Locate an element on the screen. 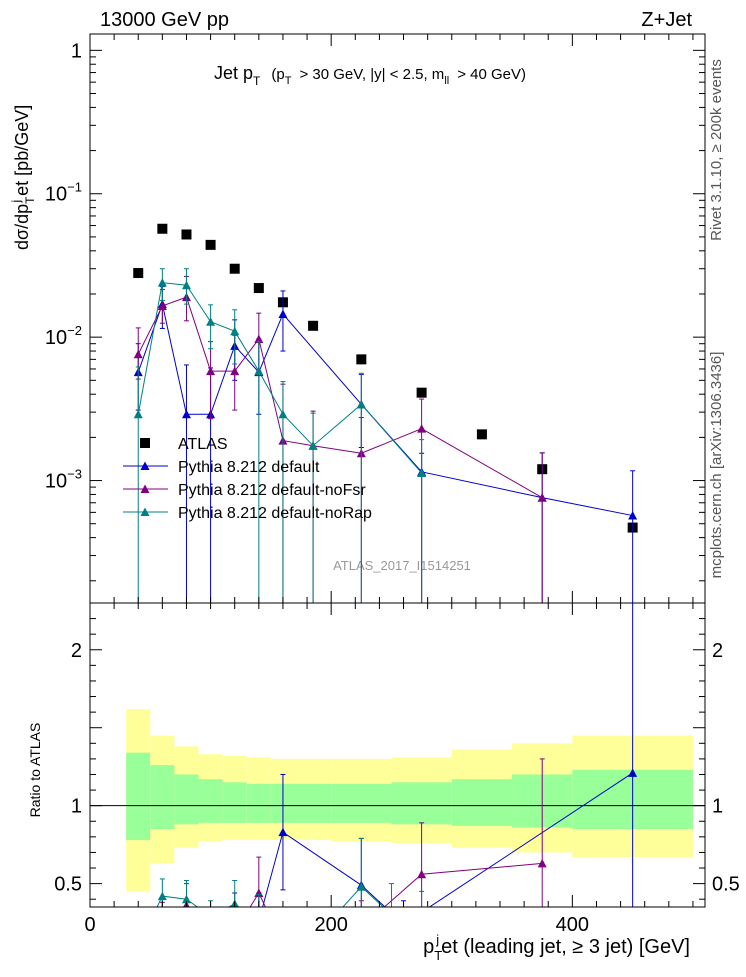  legend-item-noFsr: Pythia 8.212 default-noFsr is located at coordinates (244, 490).